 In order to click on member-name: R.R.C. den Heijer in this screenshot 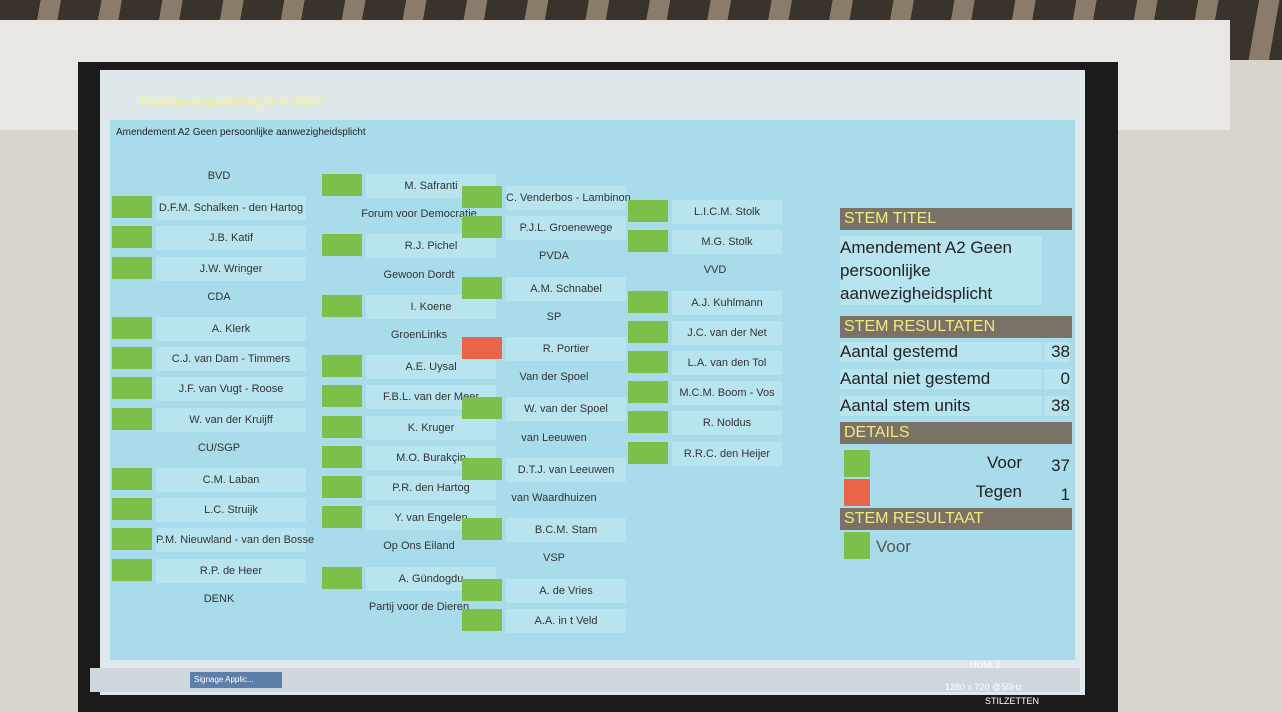, I will do `click(727, 453)`.